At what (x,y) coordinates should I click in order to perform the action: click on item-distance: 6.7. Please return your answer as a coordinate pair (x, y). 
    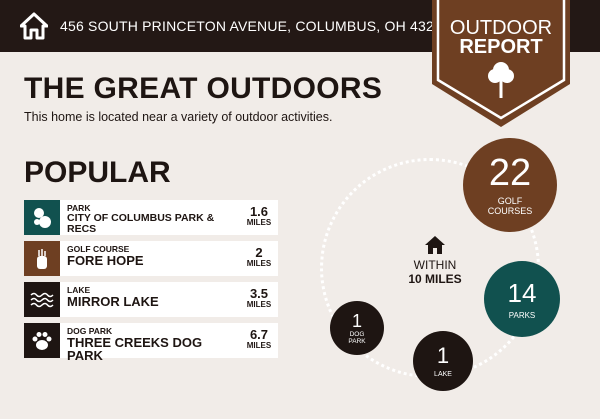
    Looking at the image, I should click on (259, 334).